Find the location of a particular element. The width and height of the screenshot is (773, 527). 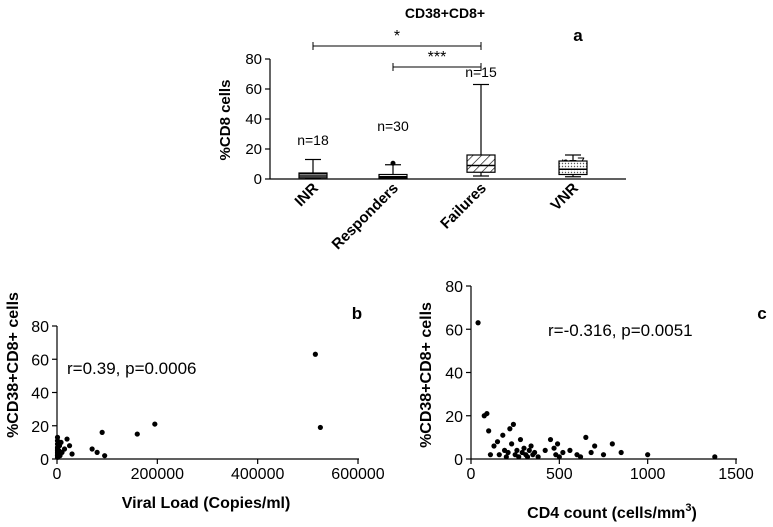

chart-title: CD38+CD8+ is located at coordinates (445, 13).